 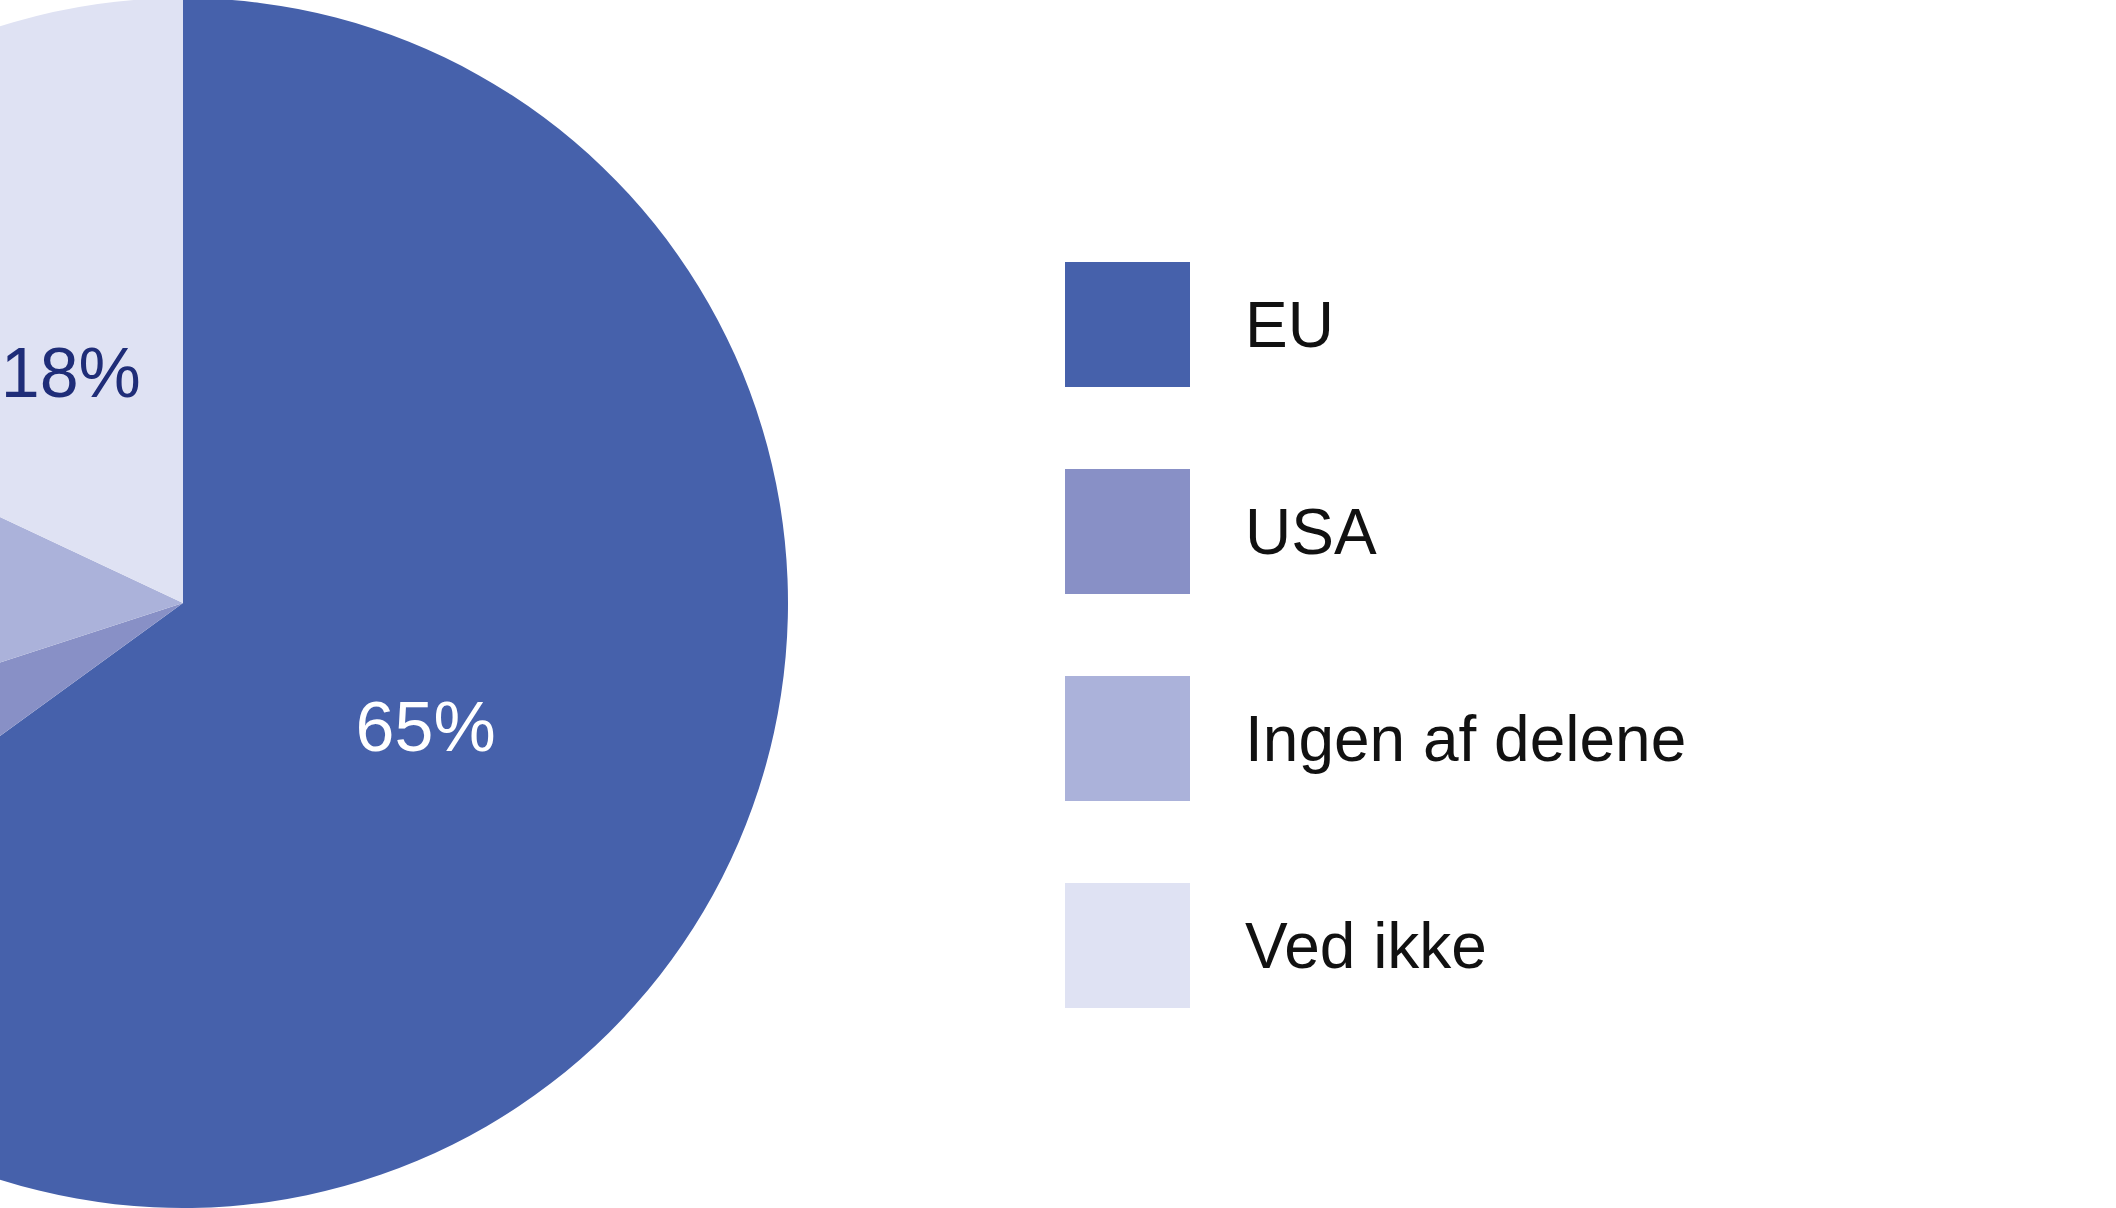 I want to click on legend-label: Ved ikke, so click(x=1366, y=945).